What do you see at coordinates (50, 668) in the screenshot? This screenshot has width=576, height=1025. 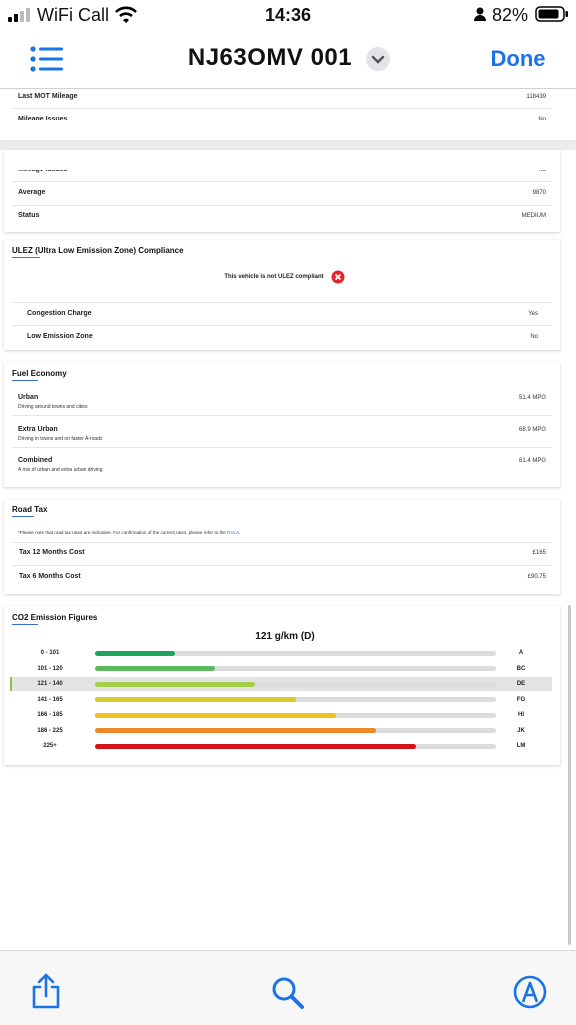 I see `band-range: 101 - 120` at bounding box center [50, 668].